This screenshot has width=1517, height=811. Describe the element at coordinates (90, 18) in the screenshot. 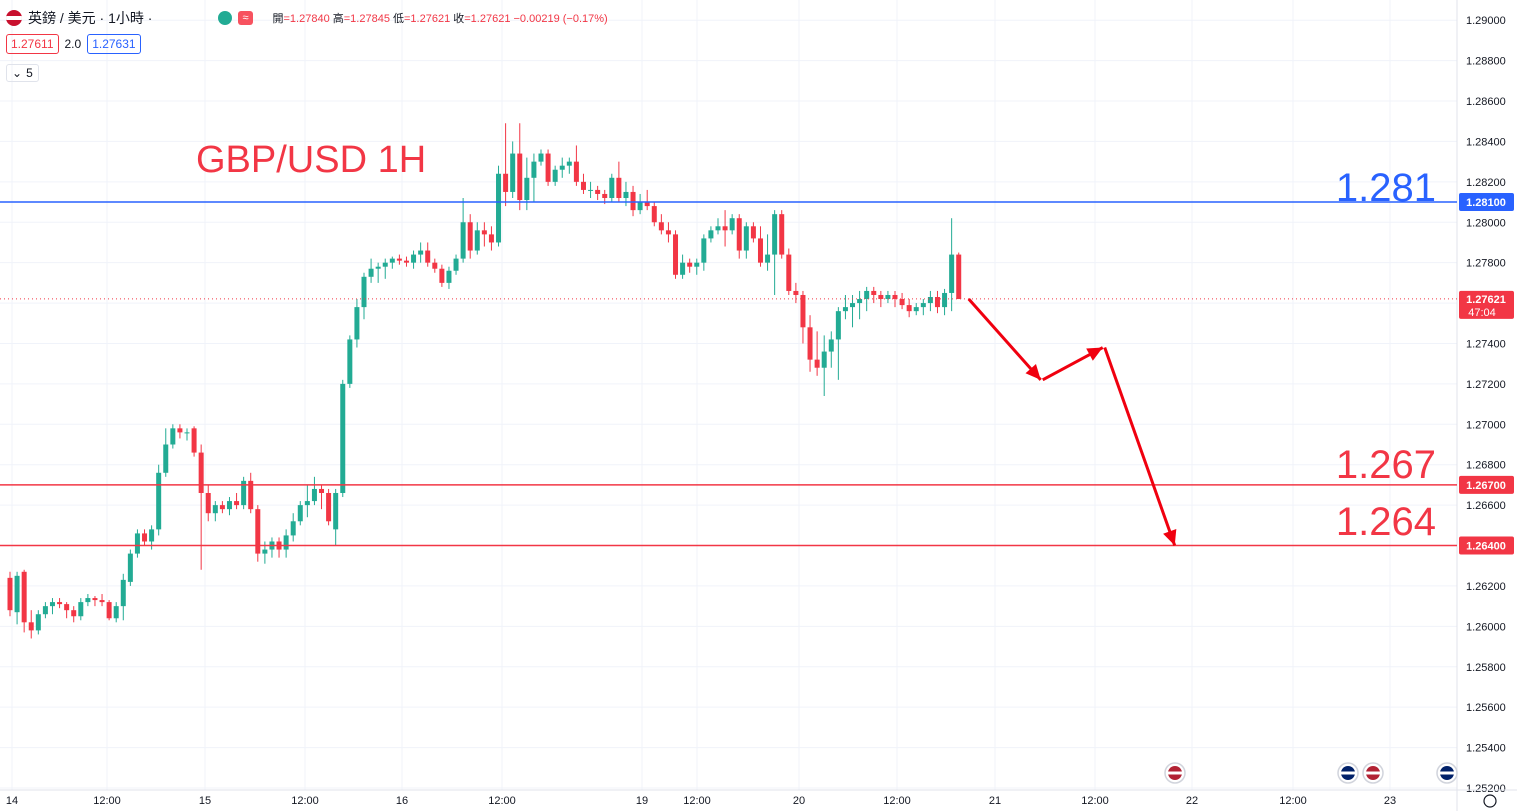

I see `symbol-title: 英鎊 / 美元 · 1小時 ·` at that location.